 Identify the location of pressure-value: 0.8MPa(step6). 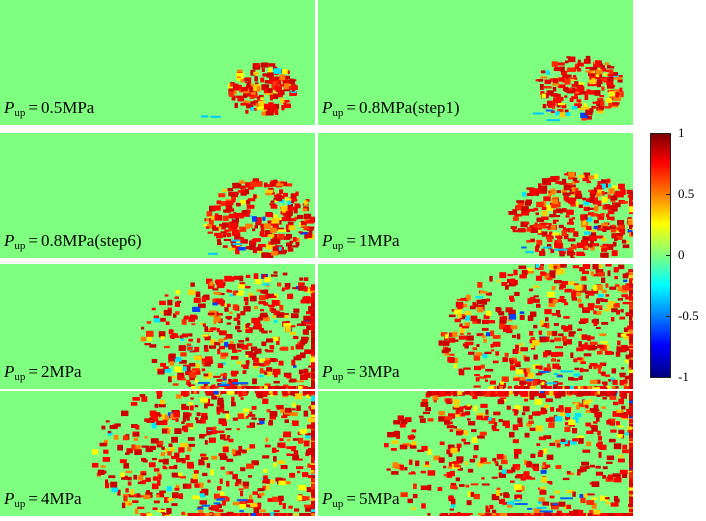
(91, 240).